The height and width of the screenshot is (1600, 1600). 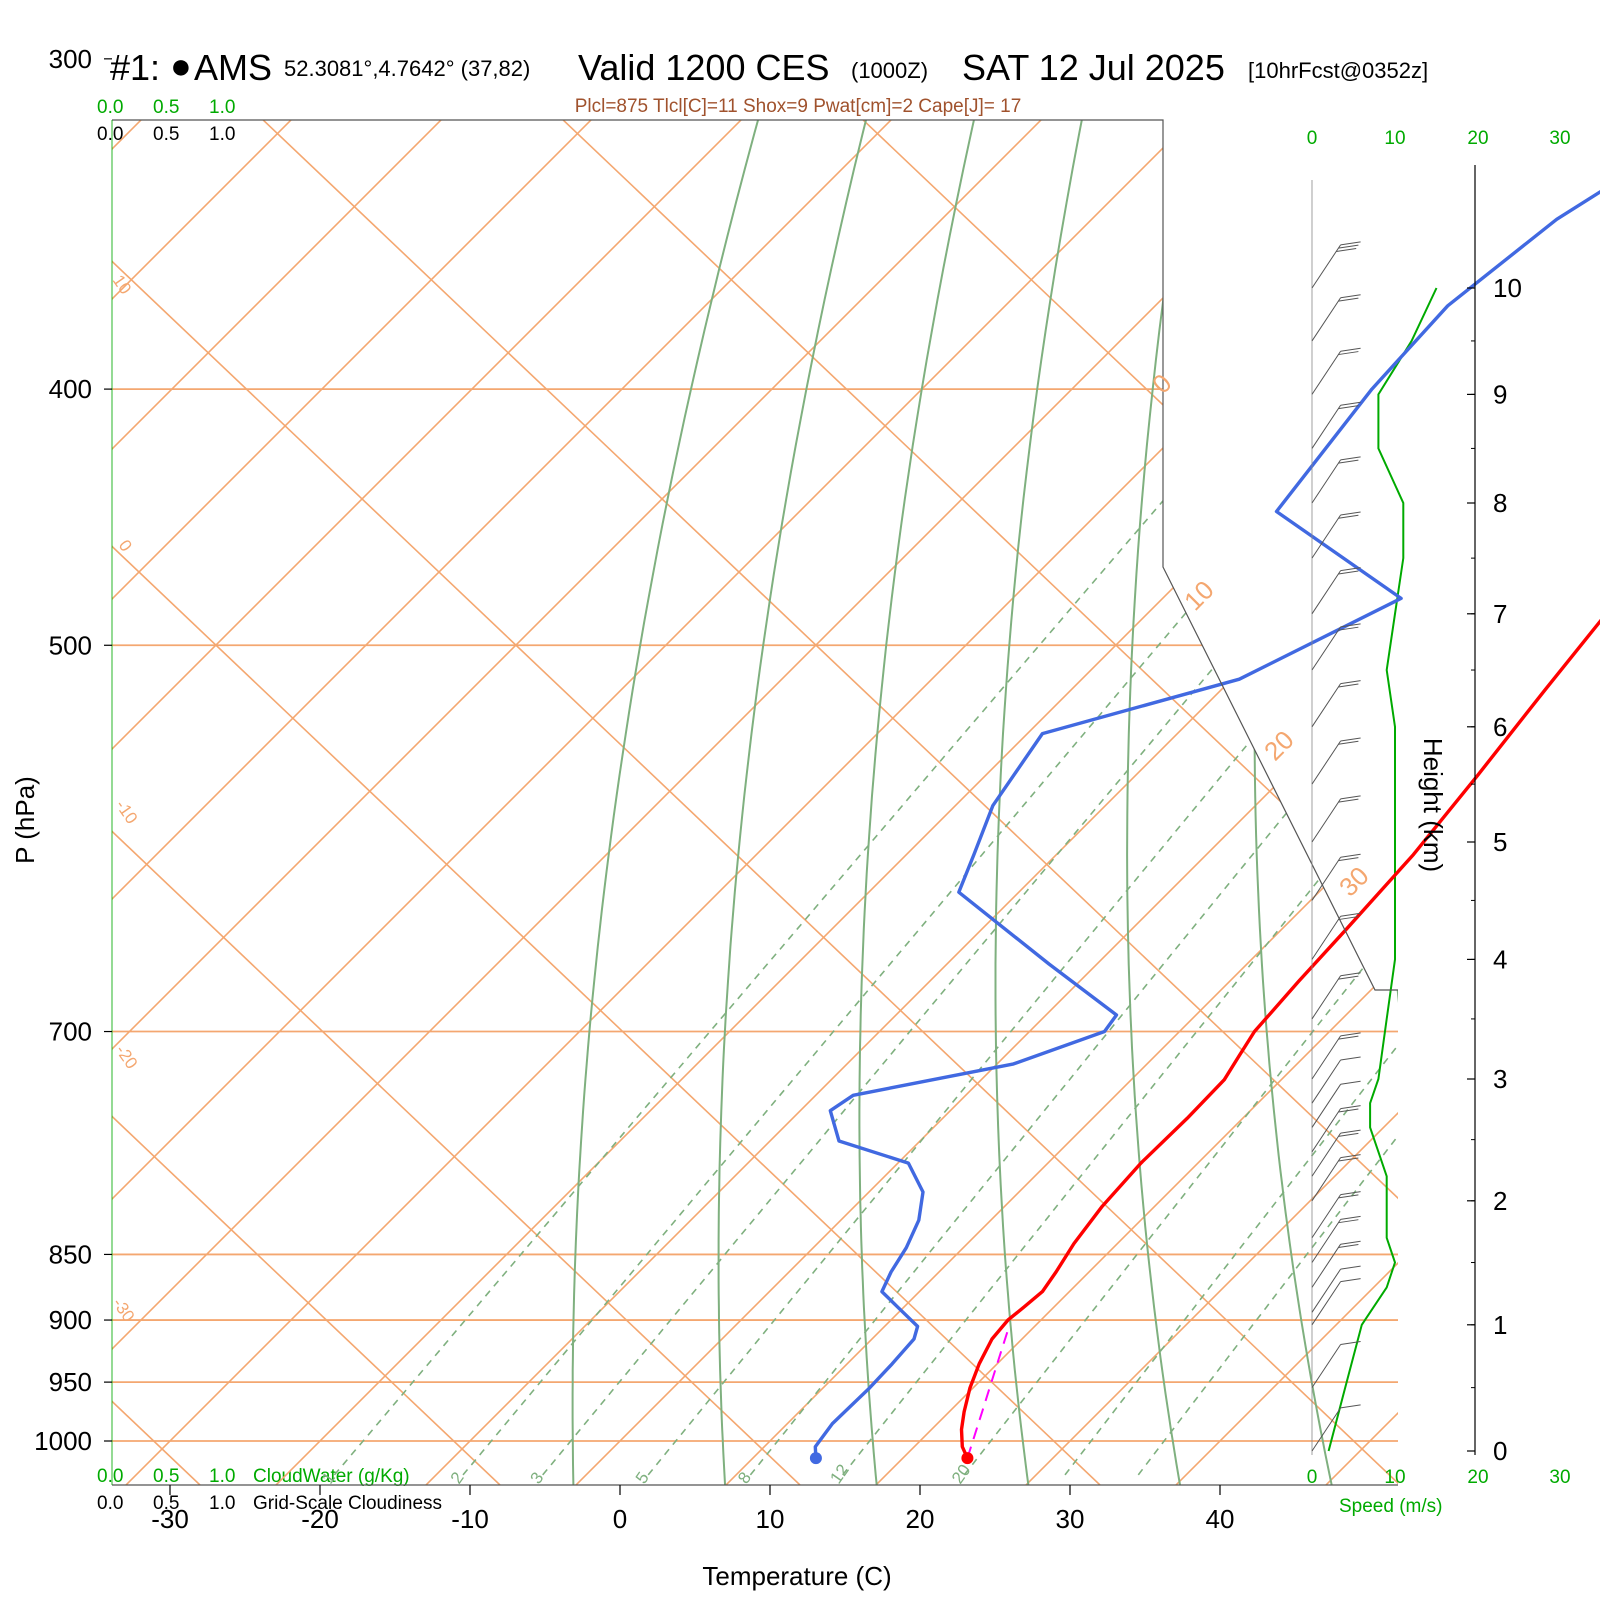 I want to click on temperature-tick-label: -10, so click(x=470, y=1519).